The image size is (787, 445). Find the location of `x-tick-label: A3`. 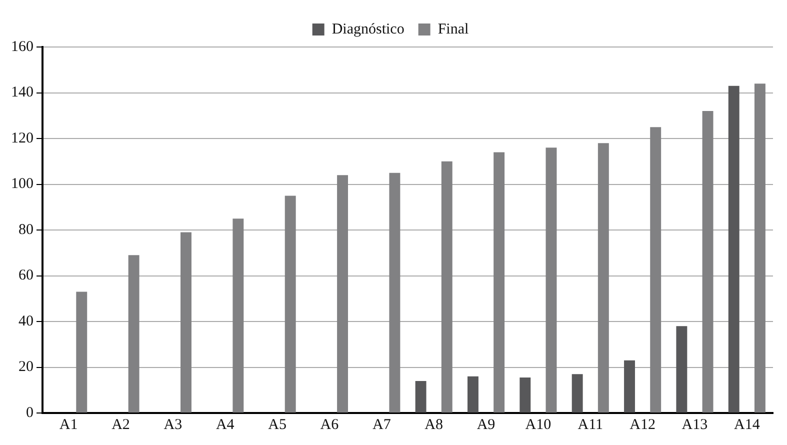

x-tick-label: A3 is located at coordinates (173, 424).